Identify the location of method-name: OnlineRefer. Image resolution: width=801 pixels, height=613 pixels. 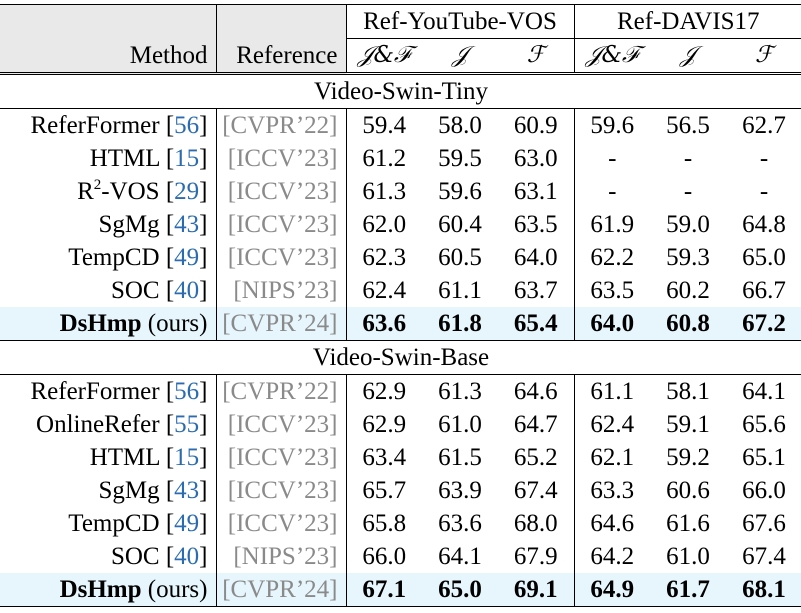
(98, 424).